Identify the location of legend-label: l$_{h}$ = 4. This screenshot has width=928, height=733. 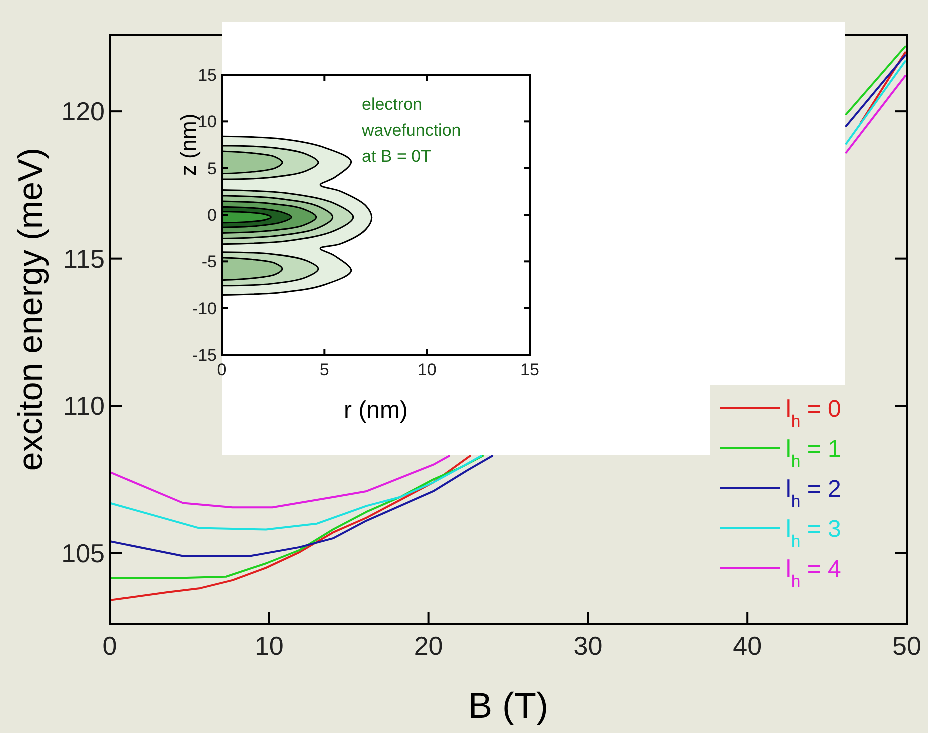
(814, 573).